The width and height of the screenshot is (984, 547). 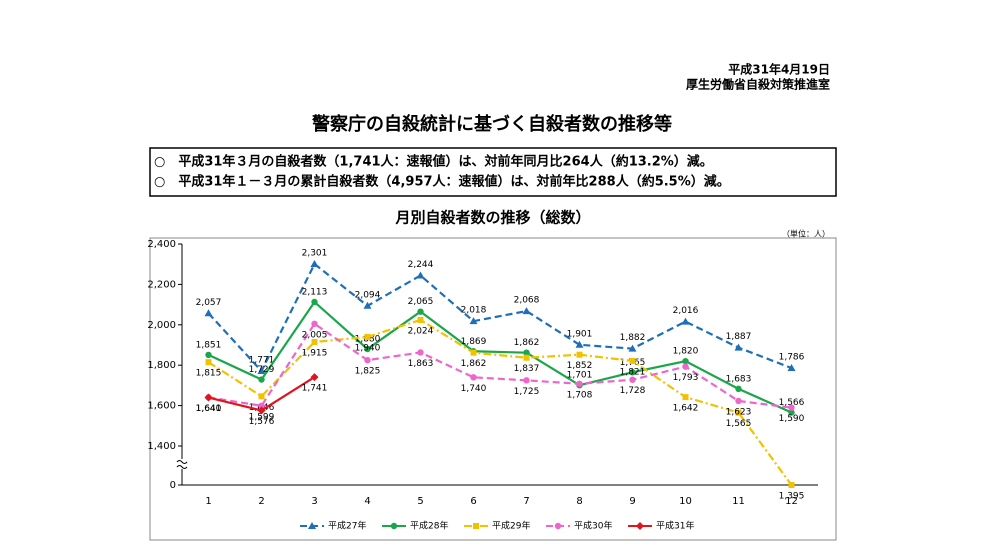 I want to click on data-label: 1,940, so click(x=368, y=348).